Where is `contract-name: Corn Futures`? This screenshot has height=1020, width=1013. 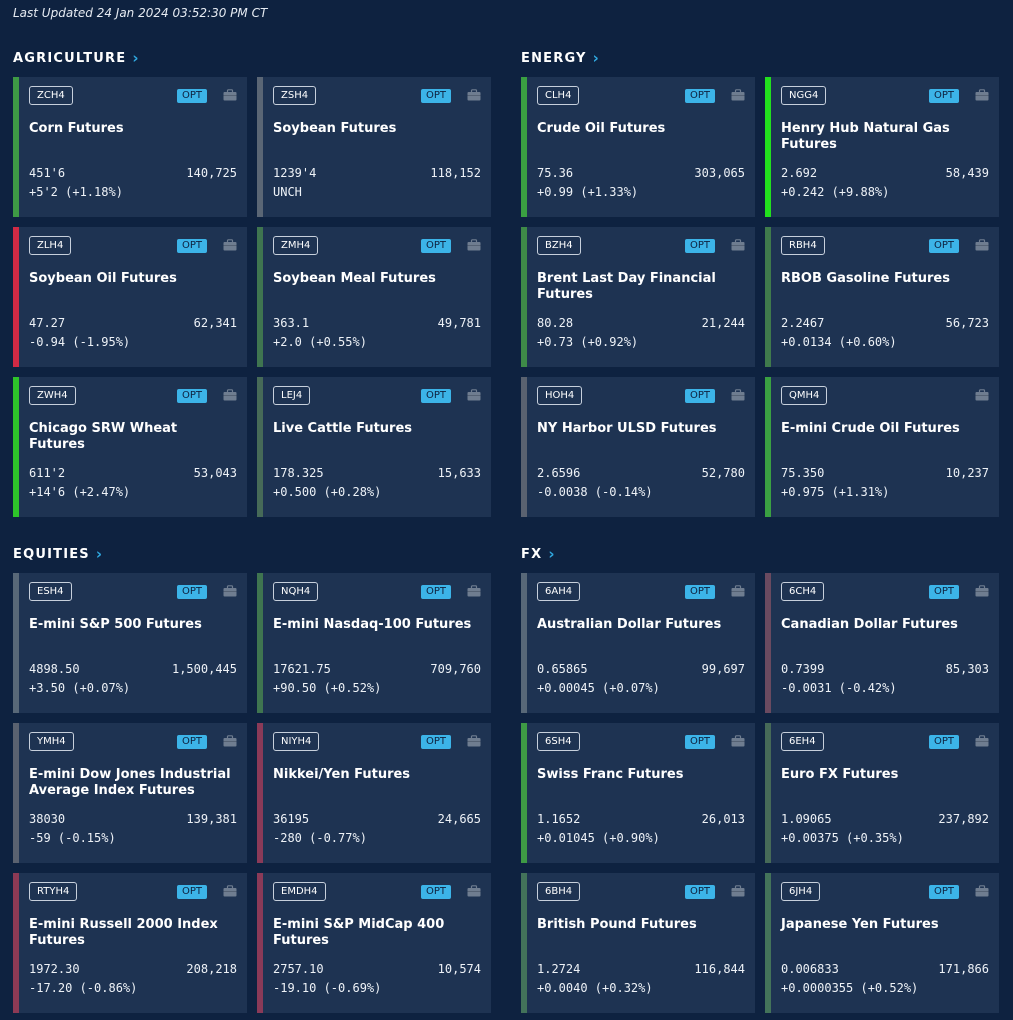 contract-name: Corn Futures is located at coordinates (76, 128).